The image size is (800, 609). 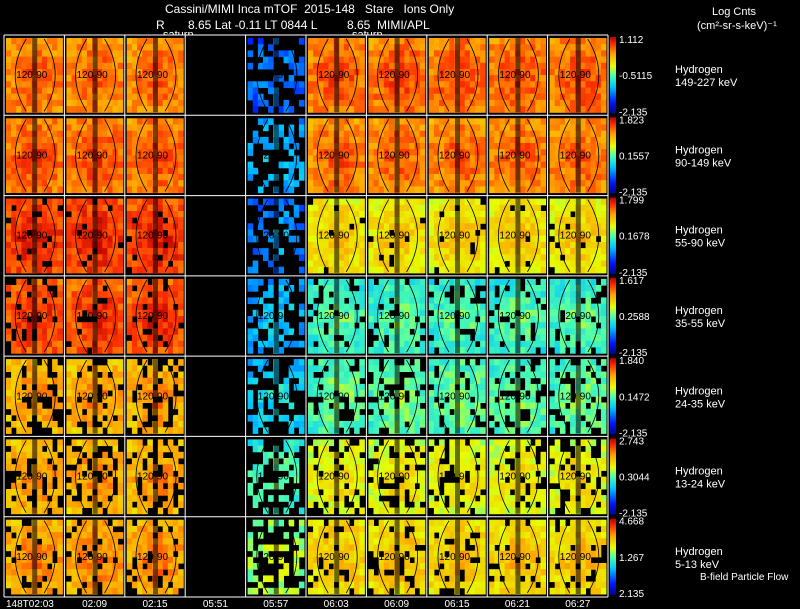 What do you see at coordinates (103, 396) in the screenshot?
I see `grid-label-90: 90` at bounding box center [103, 396].